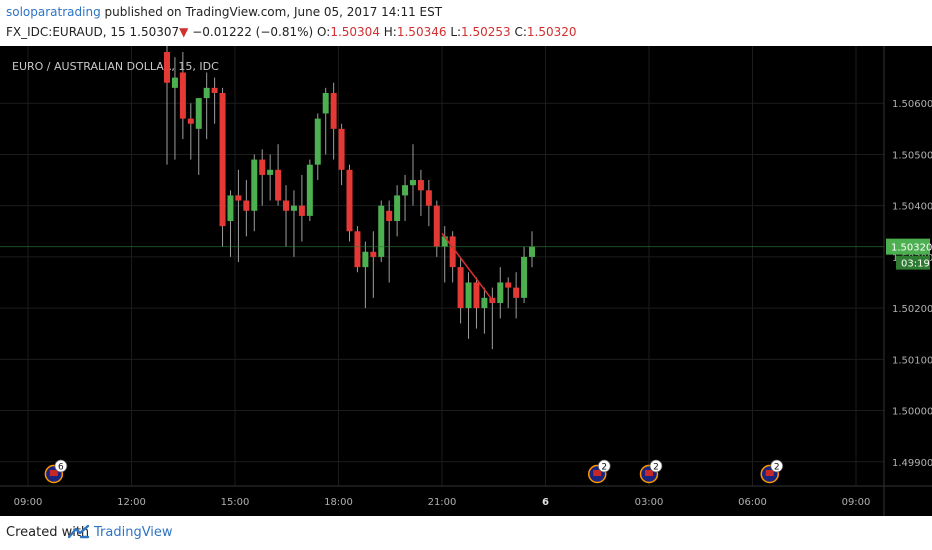  Describe the element at coordinates (390, 32) in the screenshot. I see `high-label: H:` at that location.